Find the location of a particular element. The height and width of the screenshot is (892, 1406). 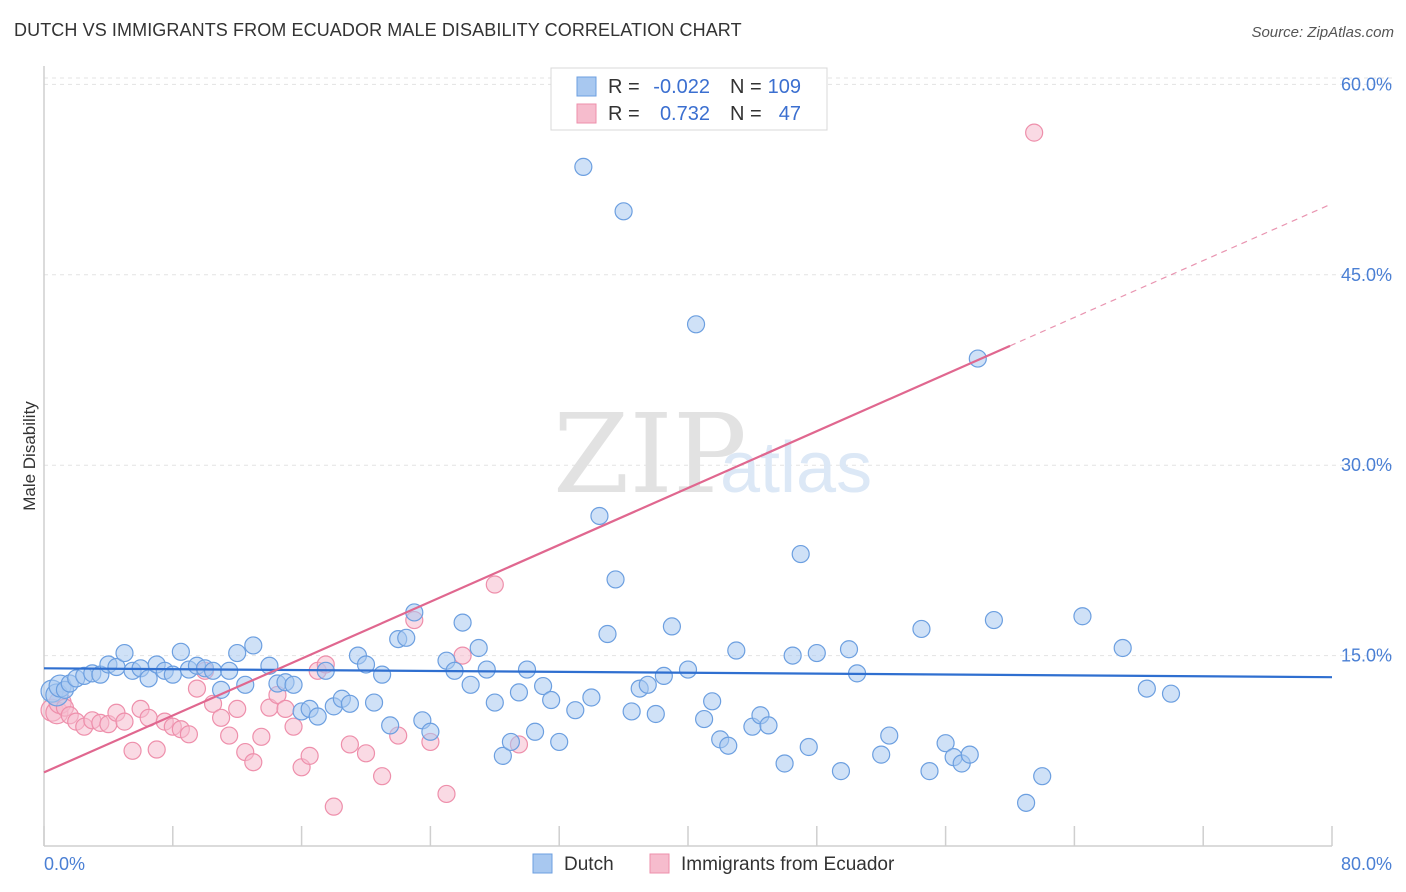

legend-n-label-dutch: N = is located at coordinates (746, 87).